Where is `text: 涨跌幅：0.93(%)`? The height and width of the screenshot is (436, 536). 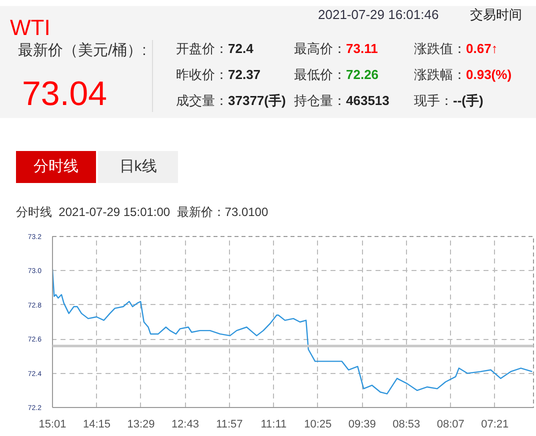
text: 涨跌幅：0.93(%) is located at coordinates (463, 74).